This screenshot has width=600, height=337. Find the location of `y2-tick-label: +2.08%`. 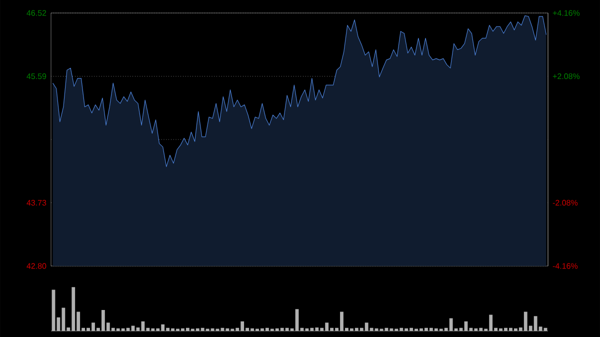

y2-tick-label: +2.08% is located at coordinates (566, 76).